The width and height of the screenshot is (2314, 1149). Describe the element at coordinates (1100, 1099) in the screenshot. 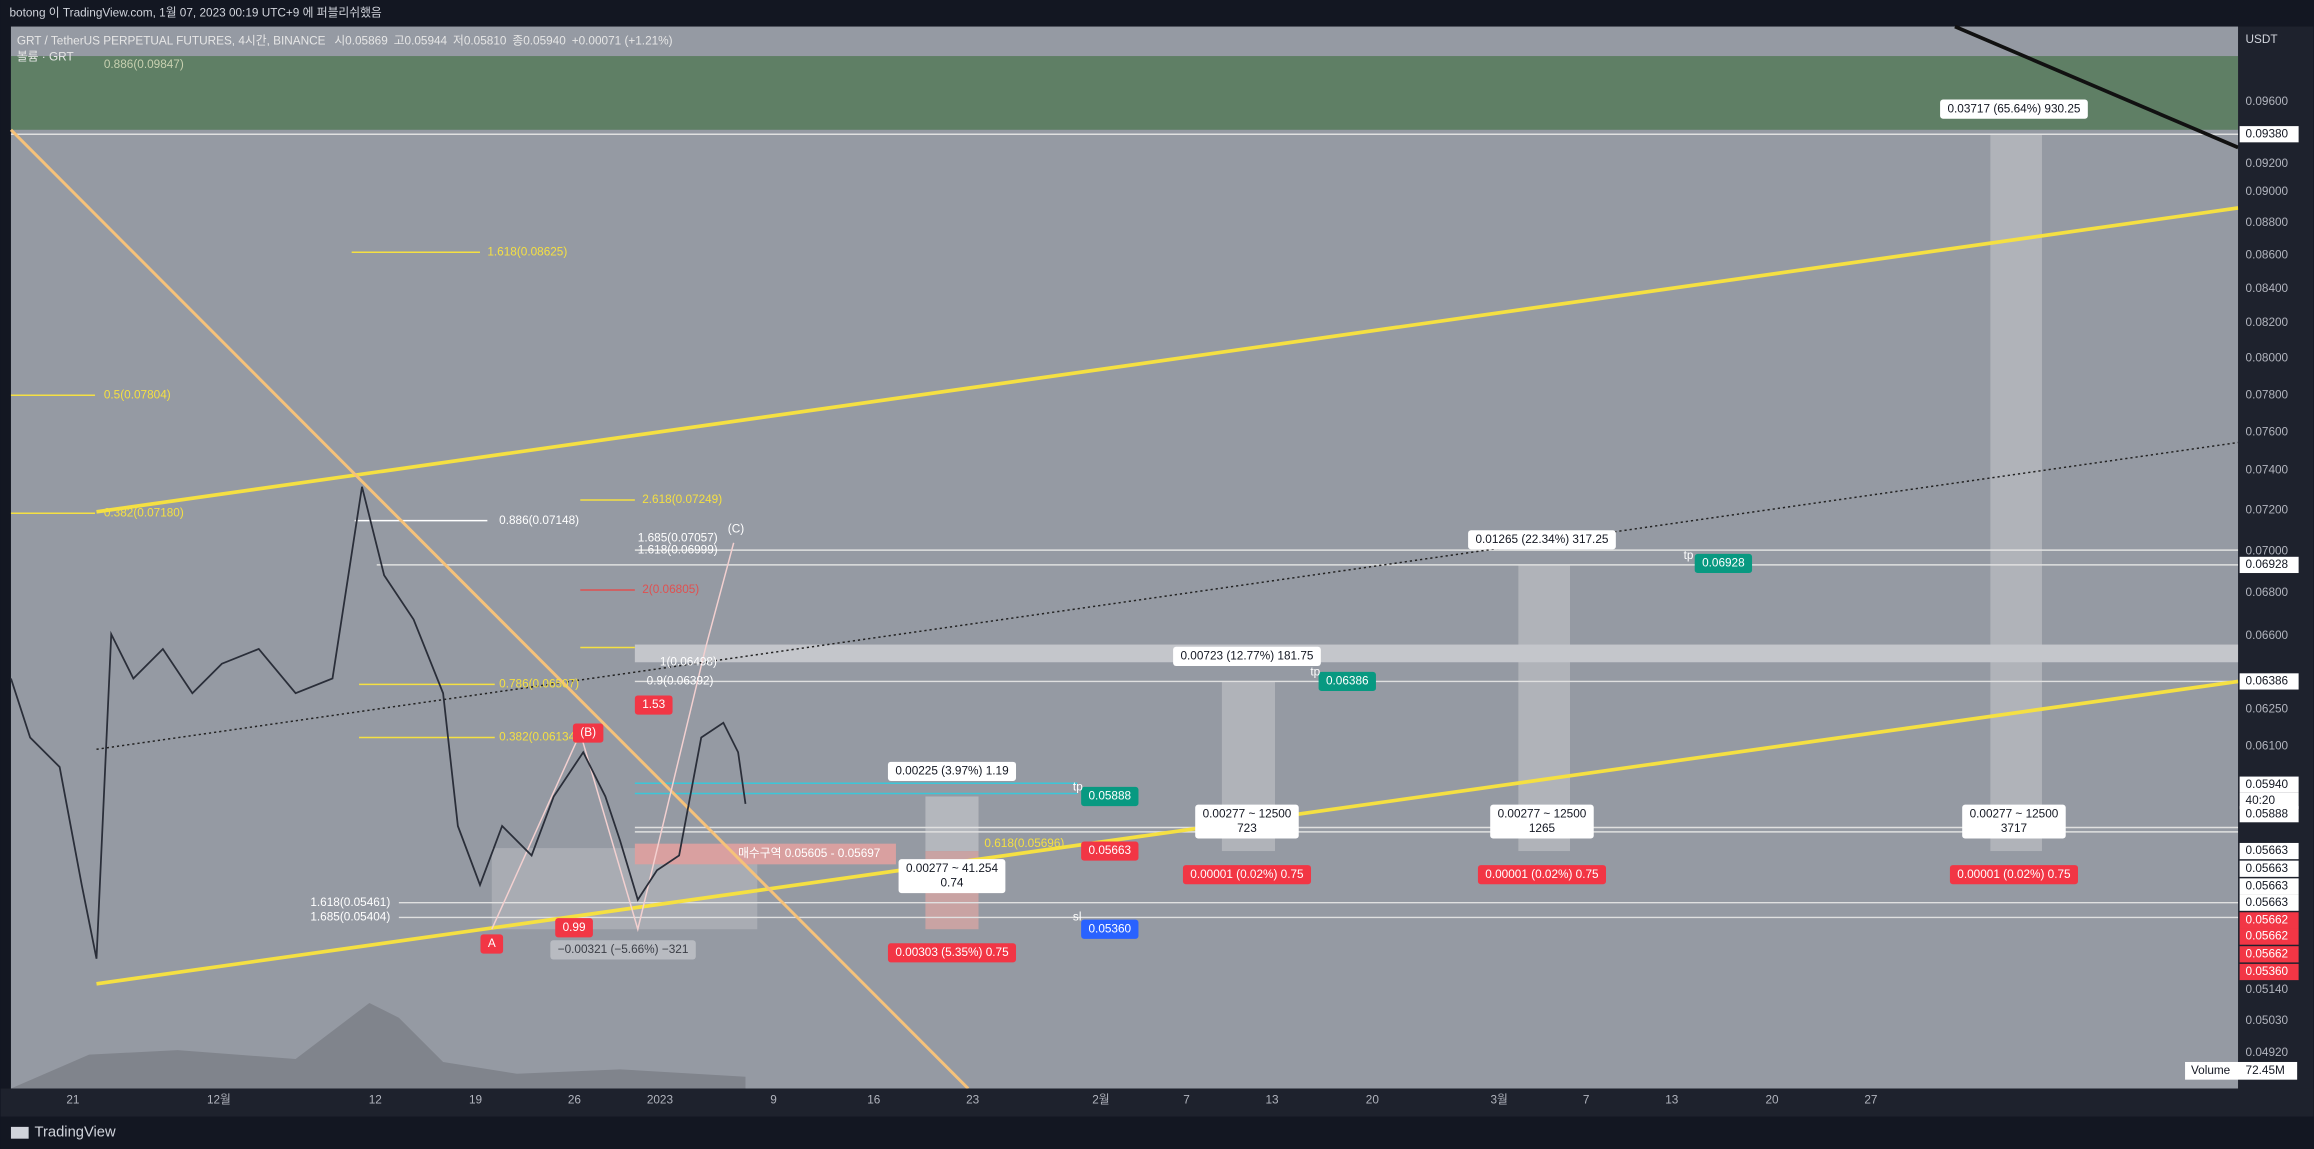

I see `time-label: 2월` at that location.